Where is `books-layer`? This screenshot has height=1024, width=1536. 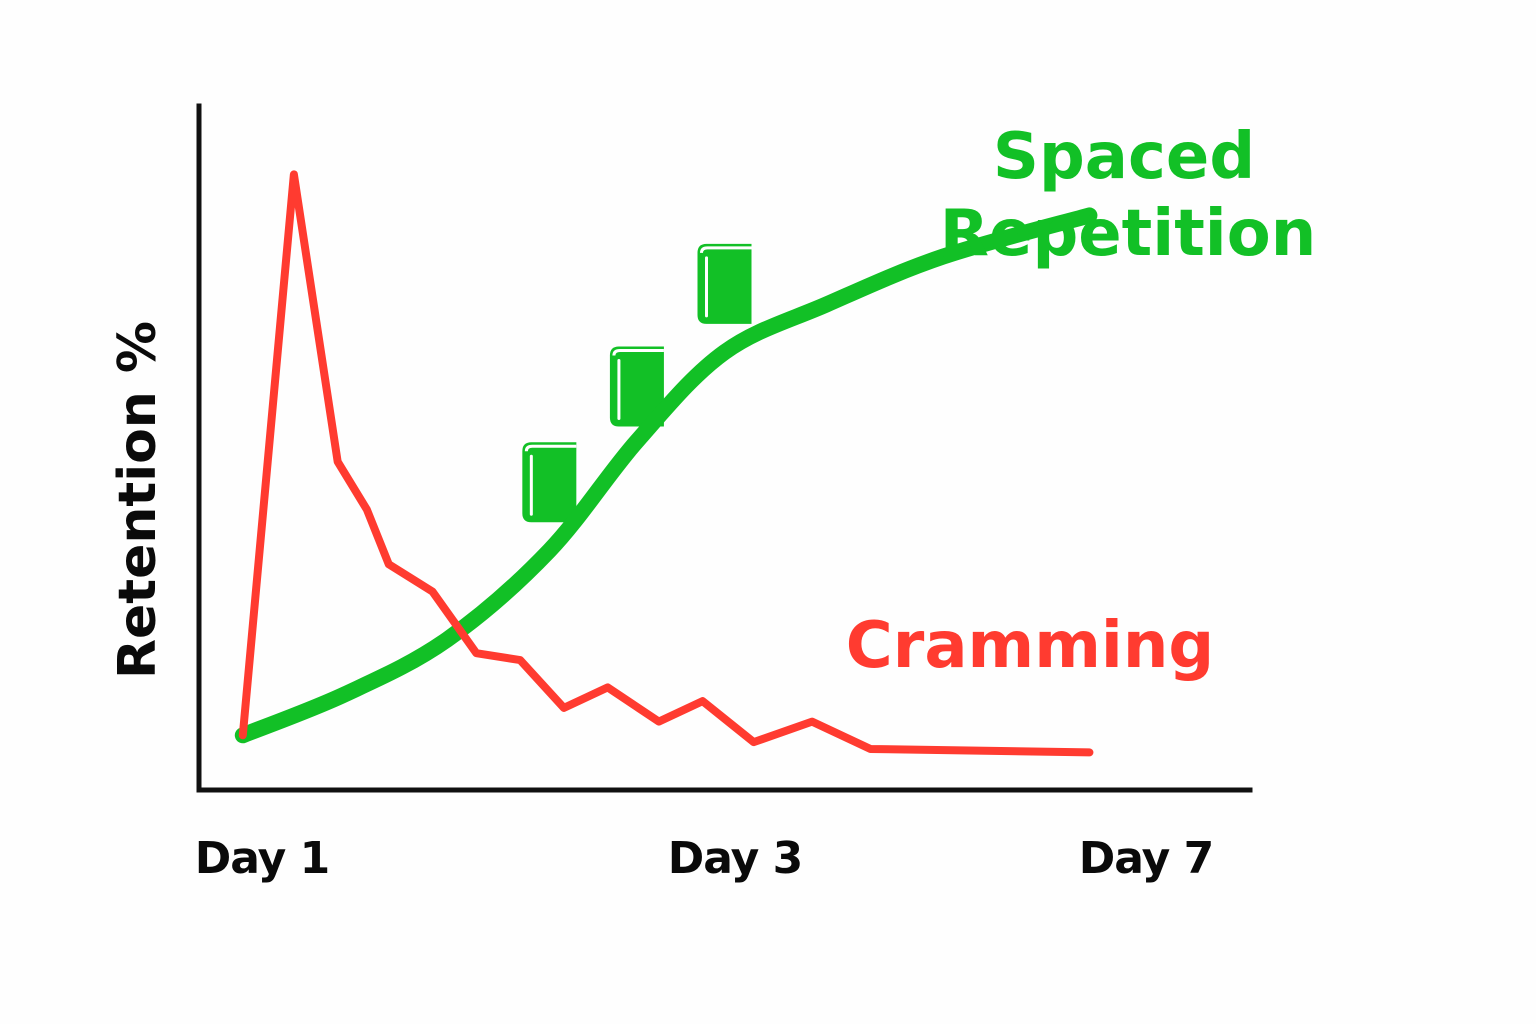
books-layer is located at coordinates (637, 383).